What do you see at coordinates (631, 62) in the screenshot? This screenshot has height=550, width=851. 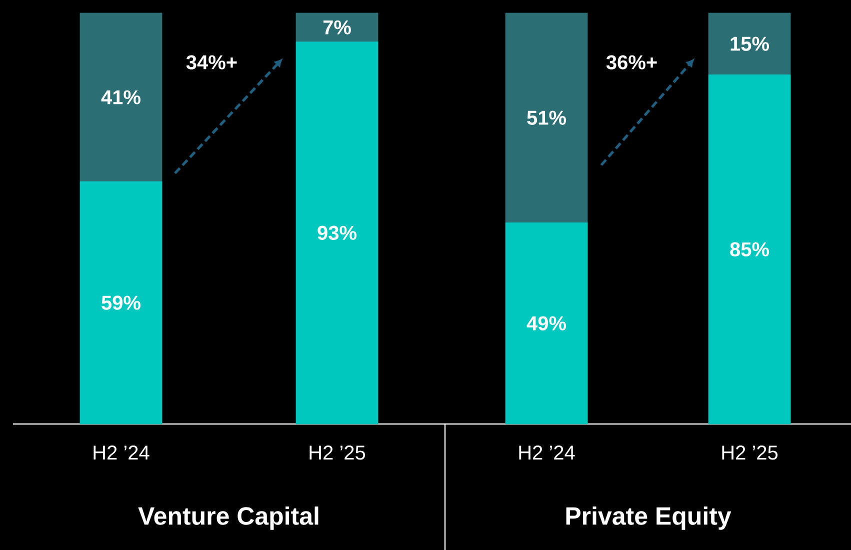 I see `annotation: 36%+` at bounding box center [631, 62].